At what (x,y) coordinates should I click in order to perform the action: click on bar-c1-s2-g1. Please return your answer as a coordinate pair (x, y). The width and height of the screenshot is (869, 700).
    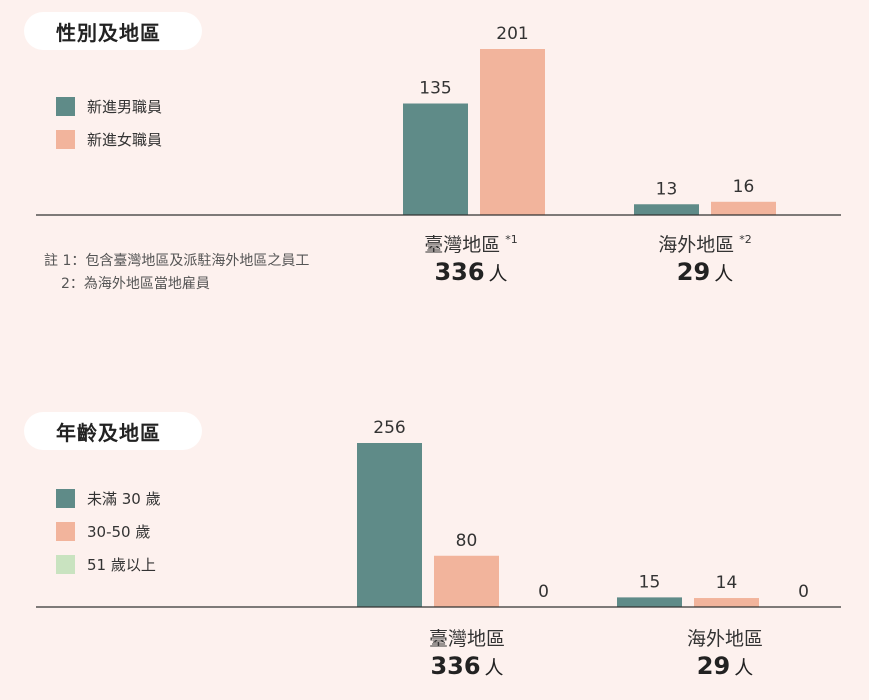
    Looking at the image, I should click on (512, 132).